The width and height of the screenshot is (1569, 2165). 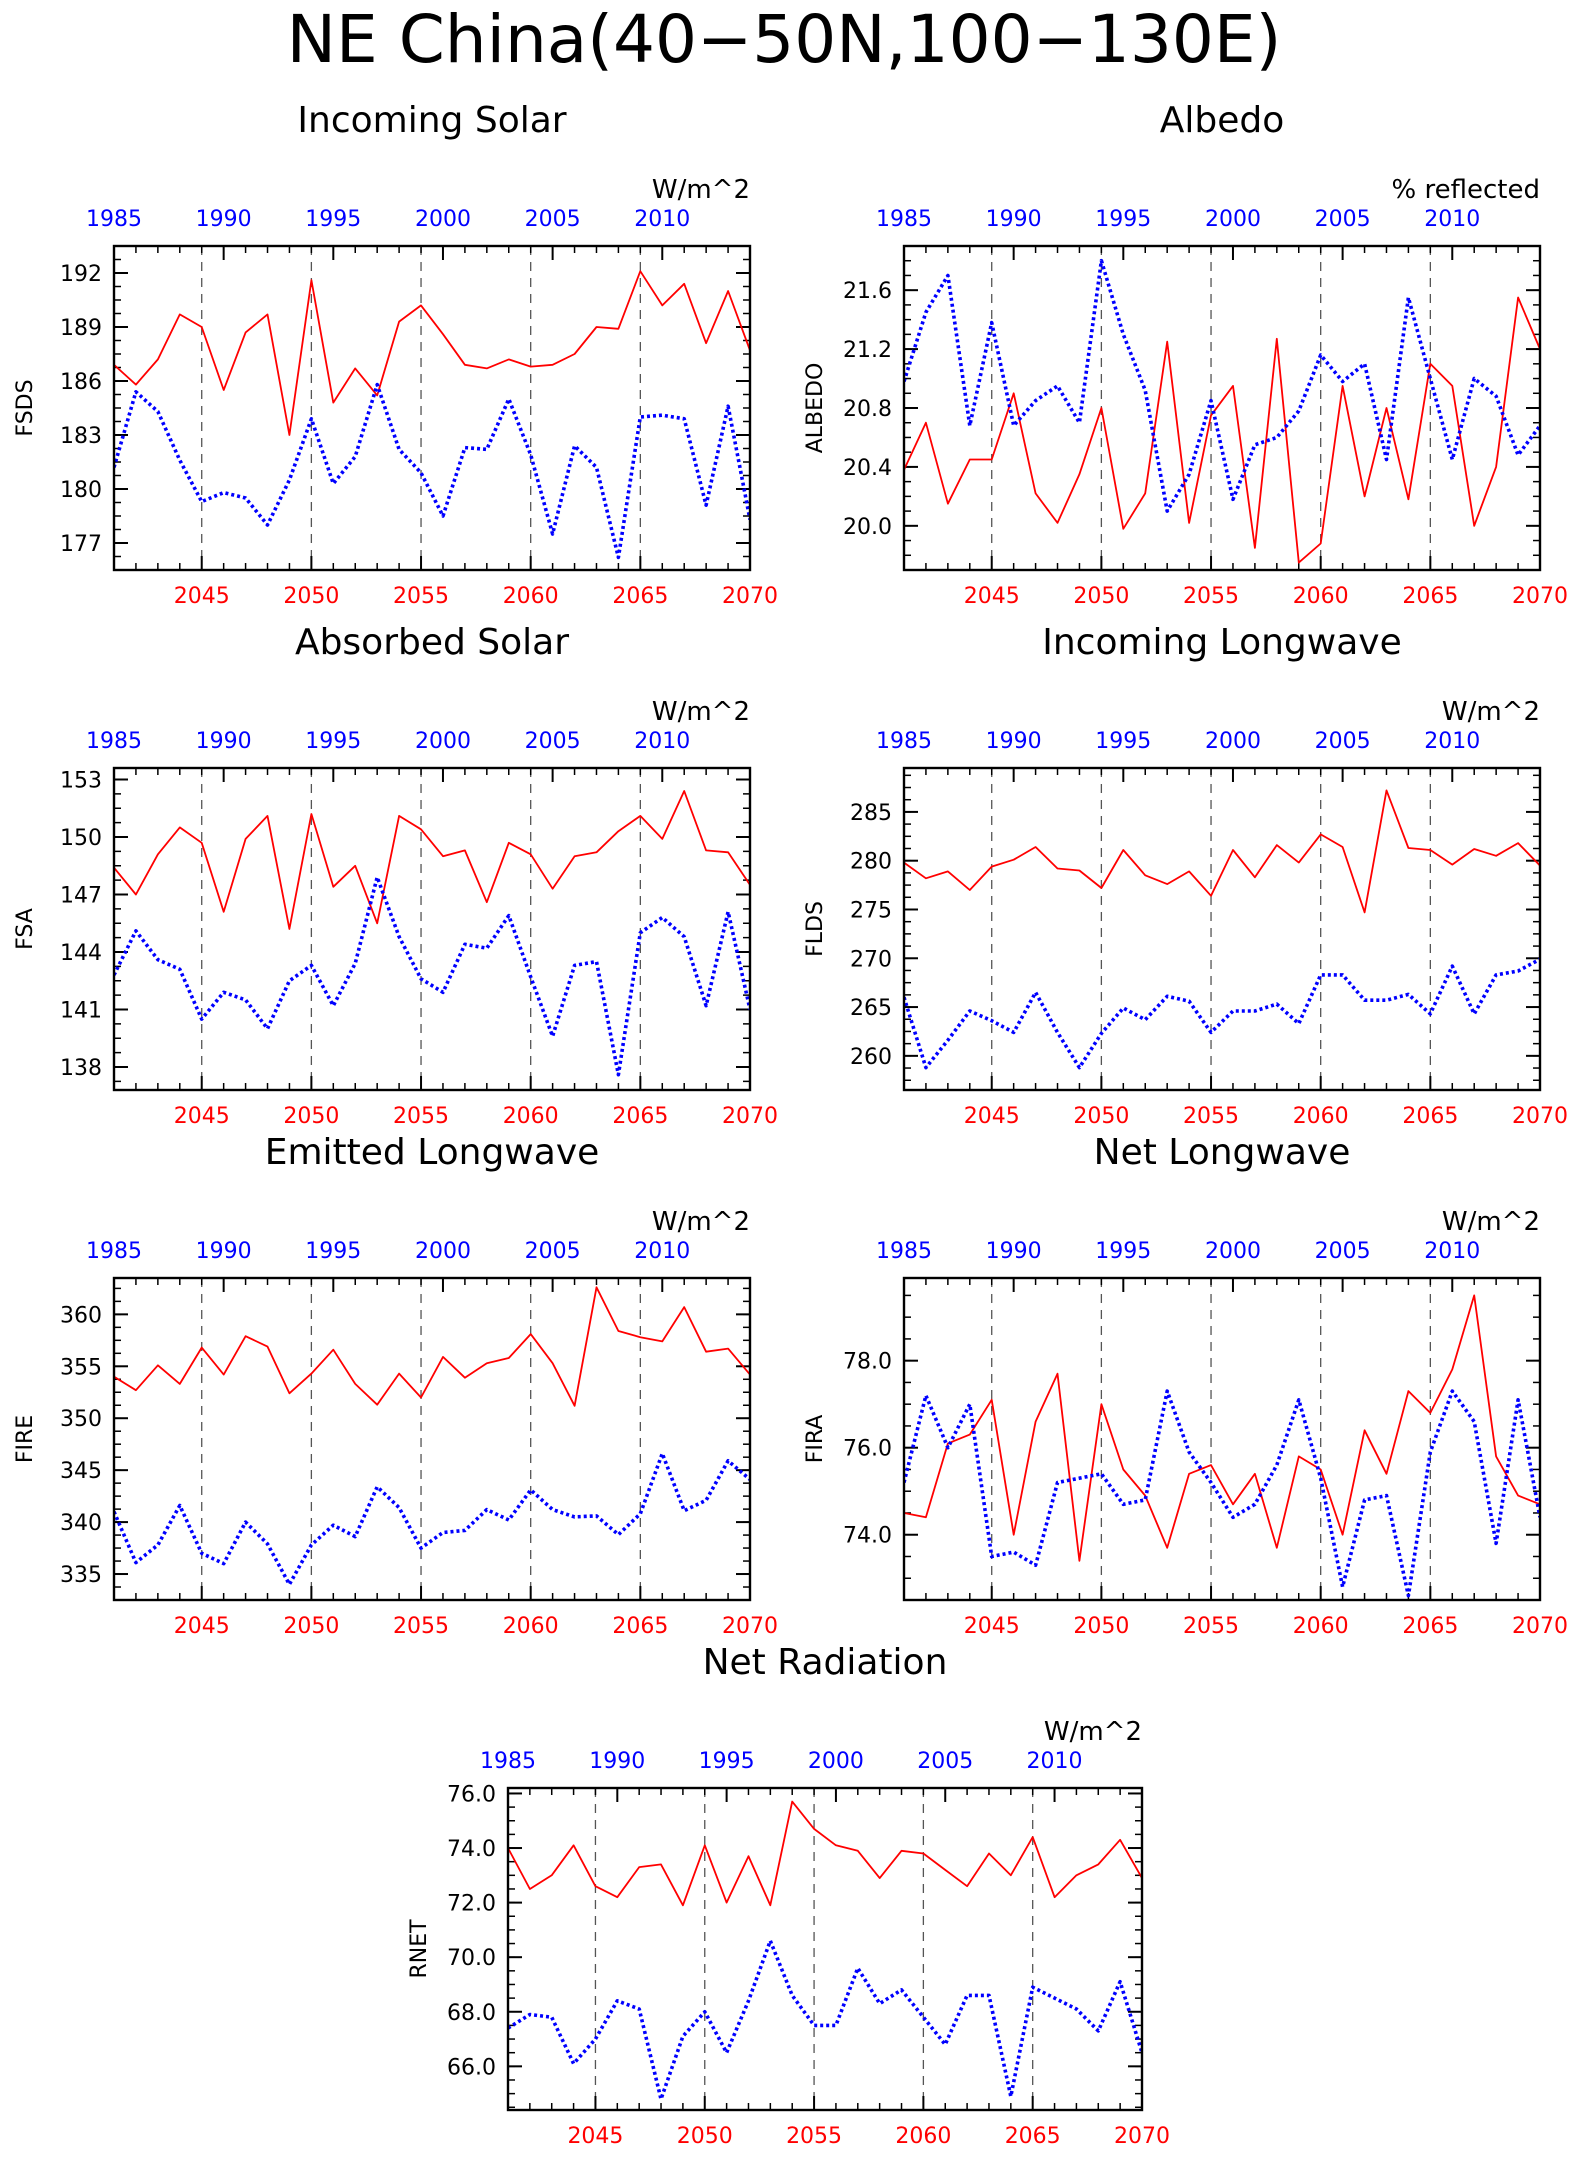 What do you see at coordinates (1222, 120) in the screenshot?
I see `panel-title: Albedo` at bounding box center [1222, 120].